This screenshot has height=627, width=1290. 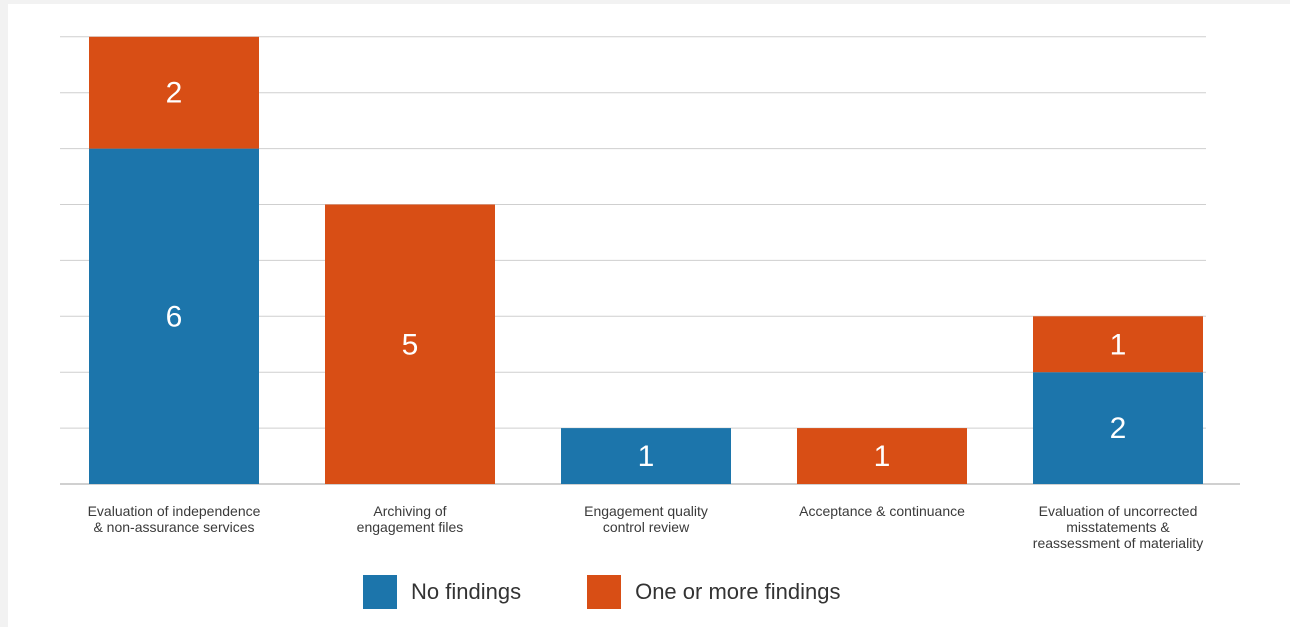 I want to click on legend-label-one-or-more-findings: One or more findings, so click(x=738, y=591).